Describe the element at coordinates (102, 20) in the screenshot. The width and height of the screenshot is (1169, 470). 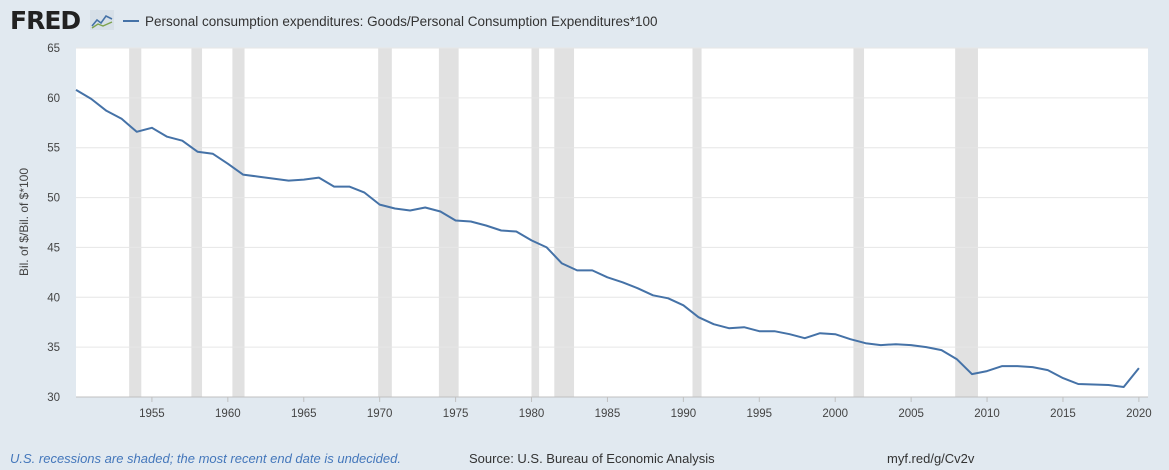
I see `trend-line-icon` at that location.